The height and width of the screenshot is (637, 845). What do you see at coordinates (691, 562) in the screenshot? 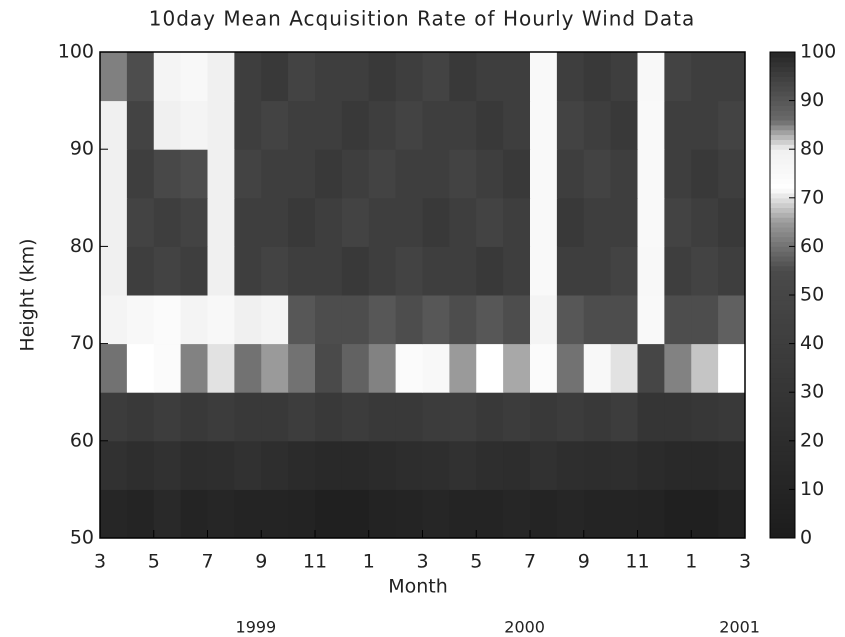
I see `x-tick-label: 1` at bounding box center [691, 562].